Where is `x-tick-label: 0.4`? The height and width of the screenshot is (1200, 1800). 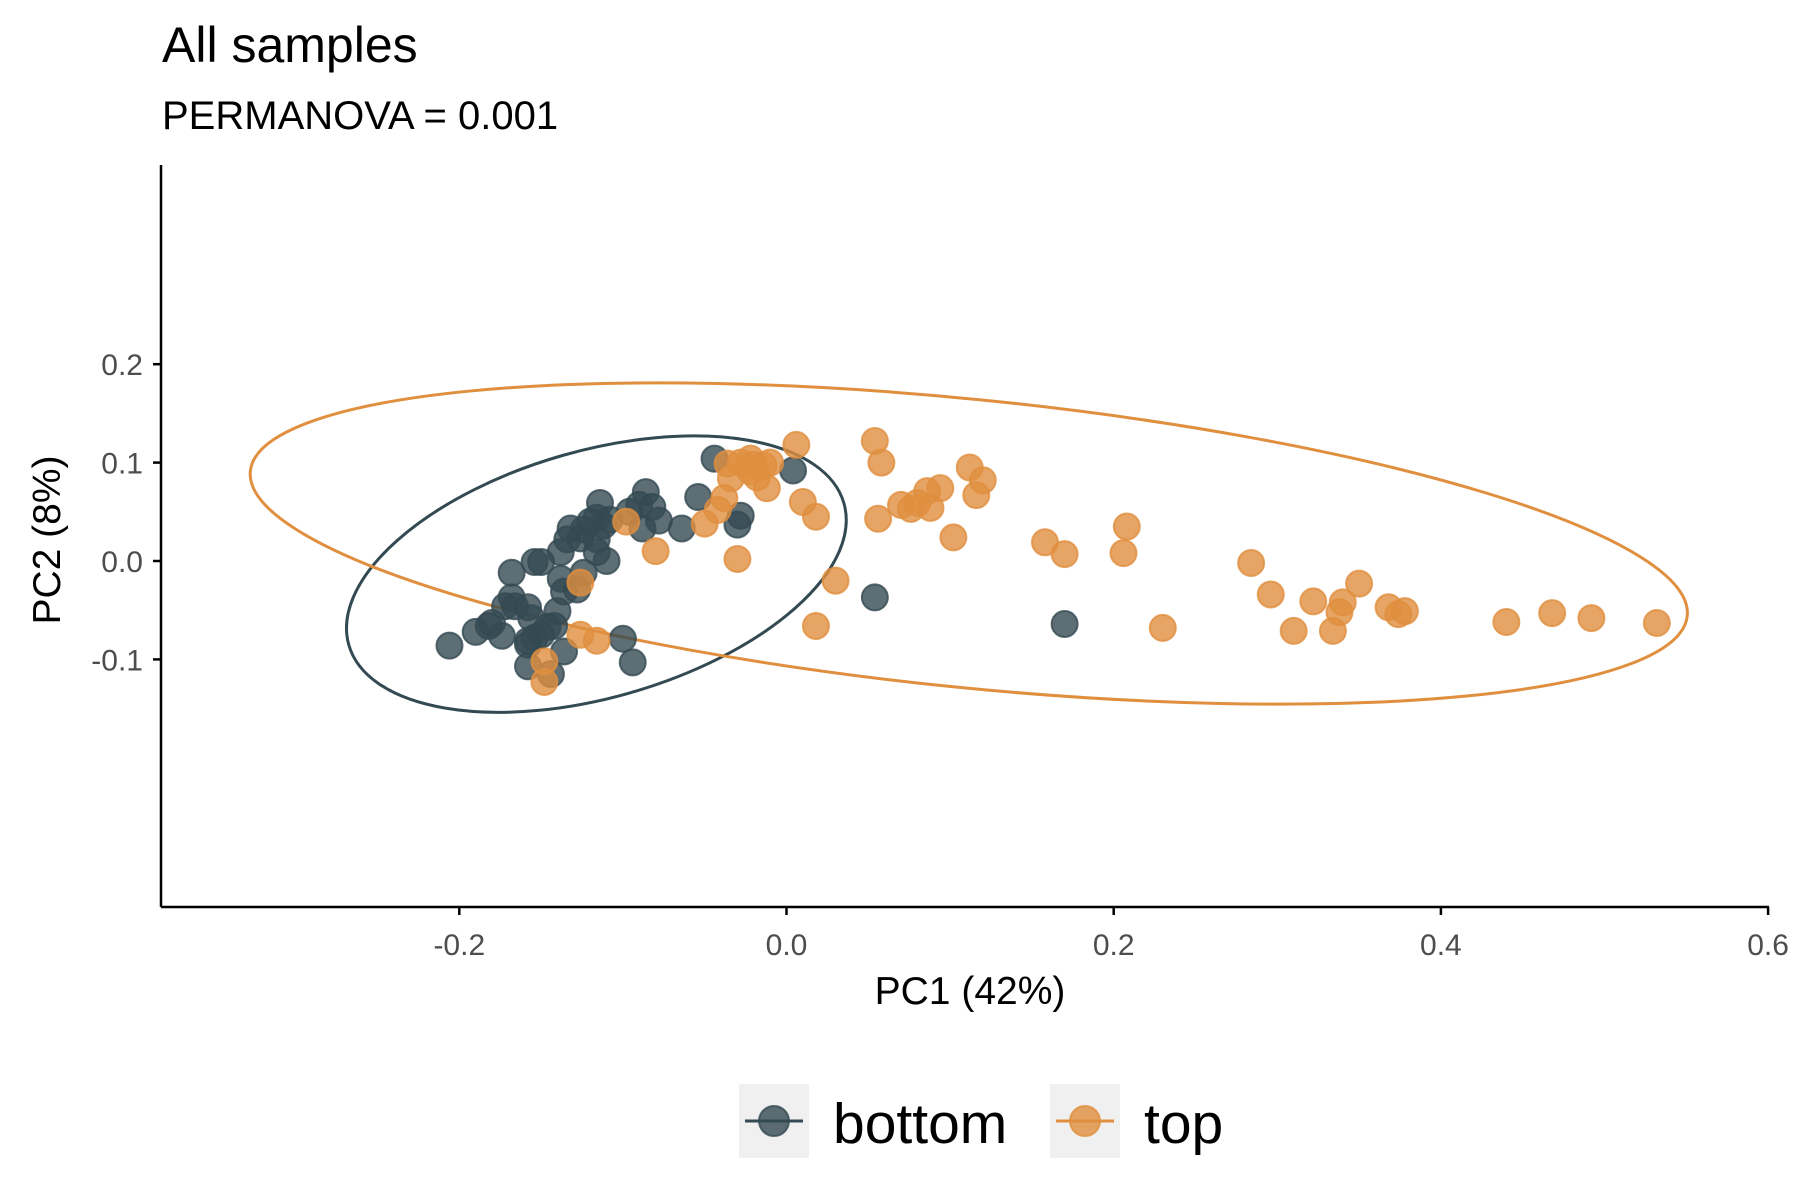 x-tick-label: 0.4 is located at coordinates (1441, 945).